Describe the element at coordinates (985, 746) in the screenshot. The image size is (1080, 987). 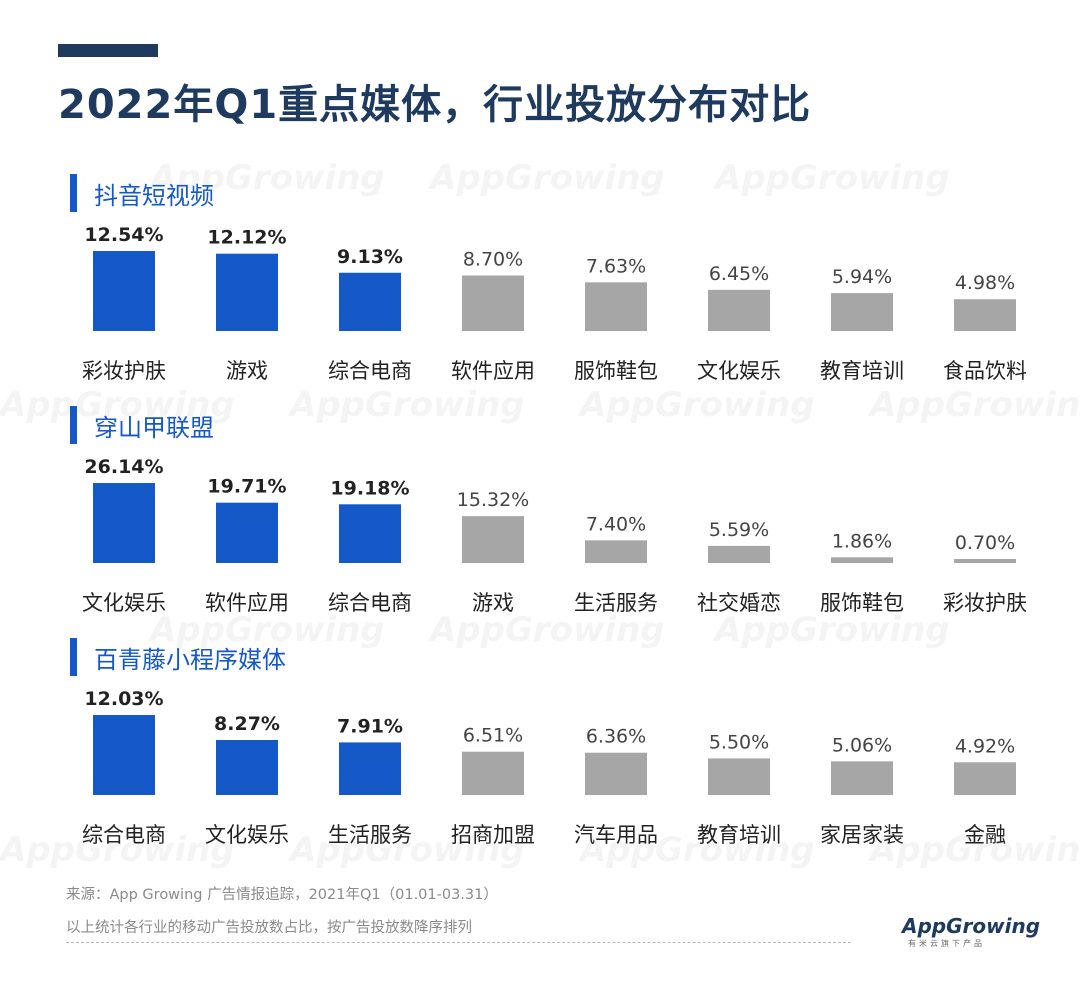
I see `value-label: 4.92%` at that location.